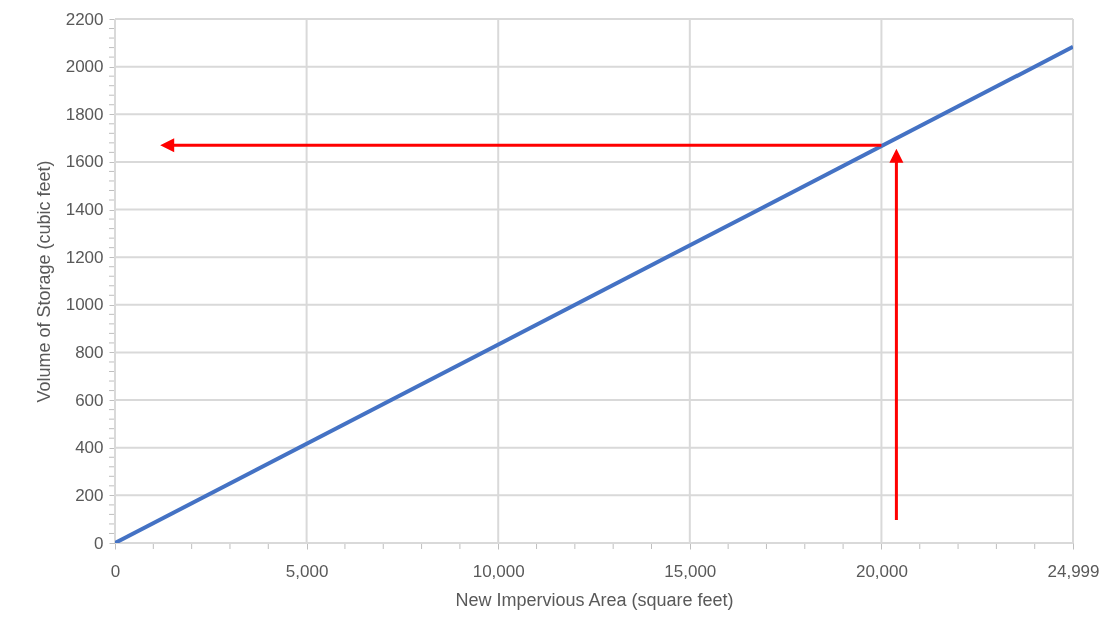  I want to click on y-tick-label: 0, so click(99, 543).